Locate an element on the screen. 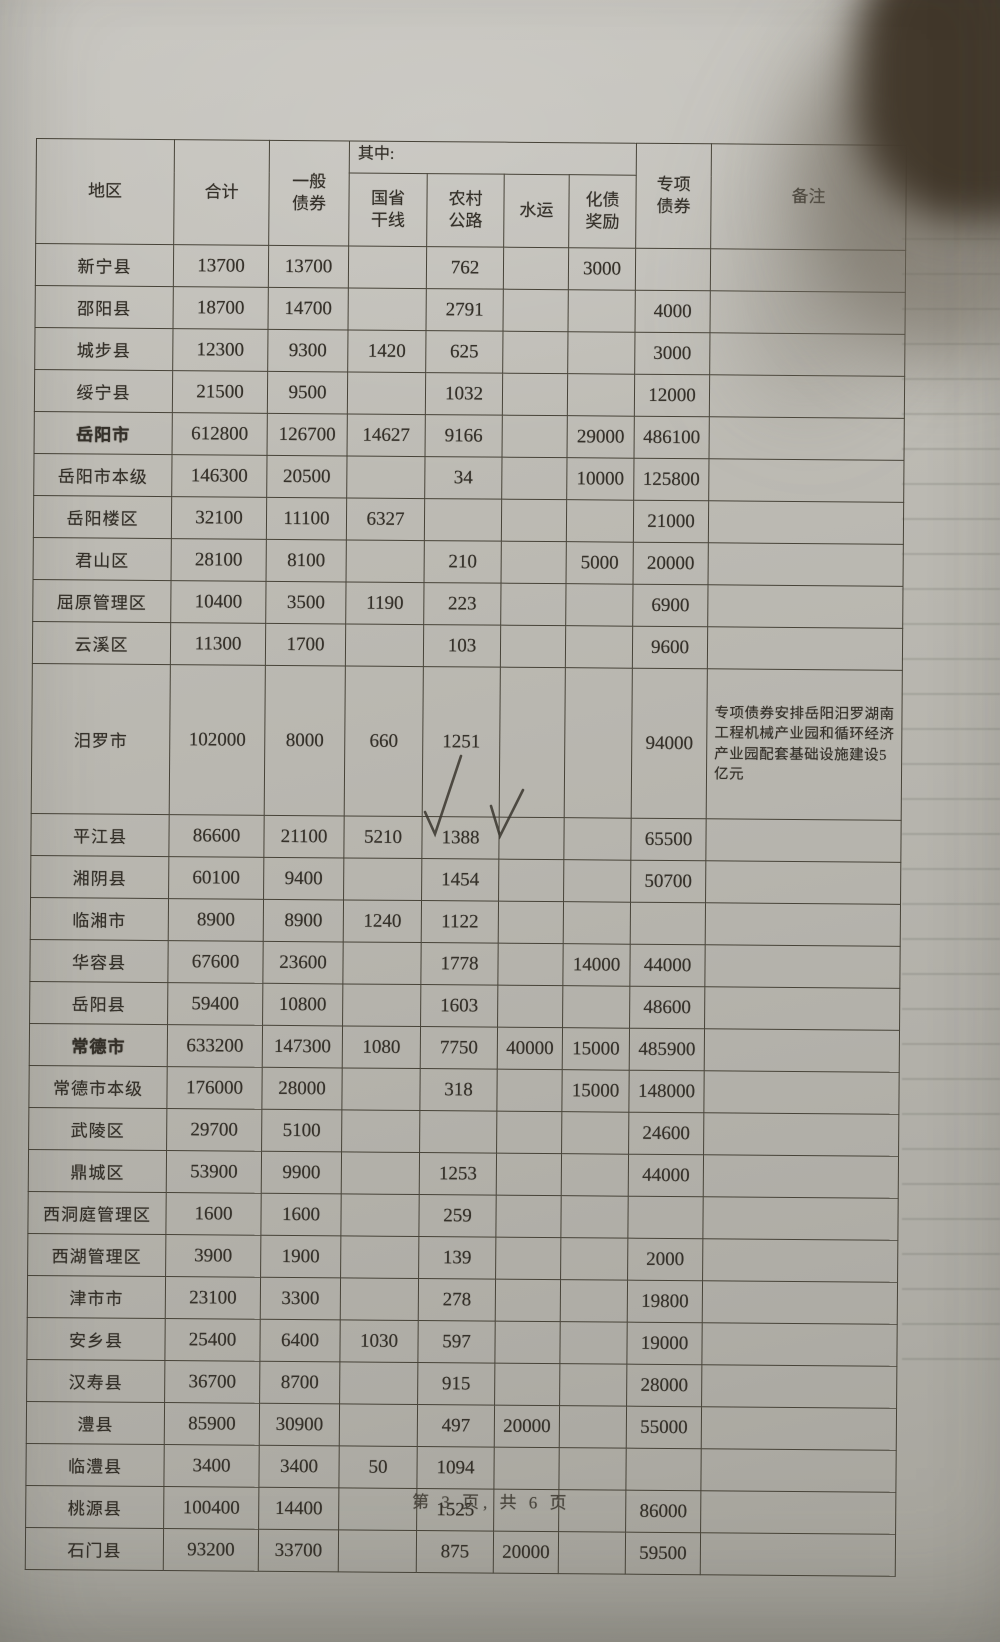  cell-region: 石门县 is located at coordinates (94, 1549).